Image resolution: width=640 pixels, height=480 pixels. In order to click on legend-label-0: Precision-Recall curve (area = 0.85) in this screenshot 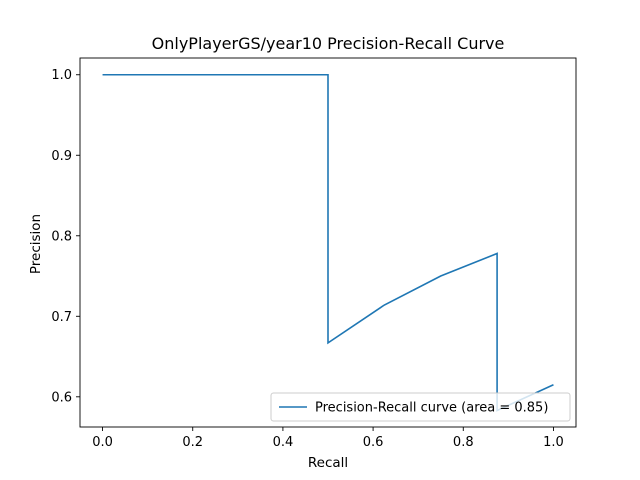, I will do `click(431, 408)`.